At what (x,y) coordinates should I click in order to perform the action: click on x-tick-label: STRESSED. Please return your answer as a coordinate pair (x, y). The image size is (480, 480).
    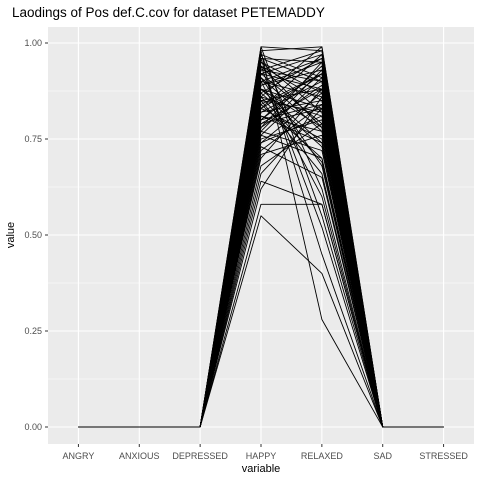
    Looking at the image, I should click on (443, 456).